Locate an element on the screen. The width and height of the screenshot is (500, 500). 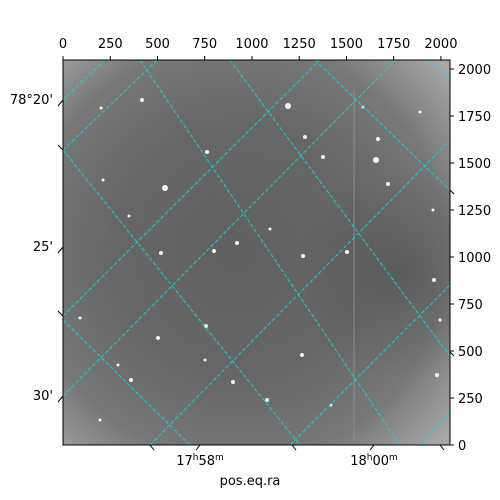
top-tick-label: 1500 is located at coordinates (346, 44).